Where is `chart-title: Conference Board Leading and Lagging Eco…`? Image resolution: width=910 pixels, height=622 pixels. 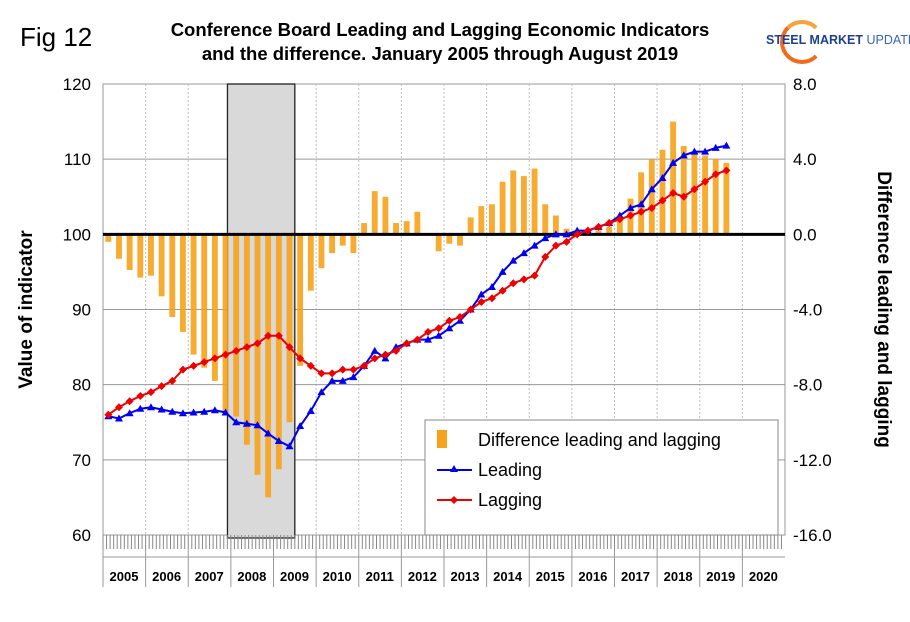 chart-title: Conference Board Leading and Lagging Eco… is located at coordinates (440, 42).